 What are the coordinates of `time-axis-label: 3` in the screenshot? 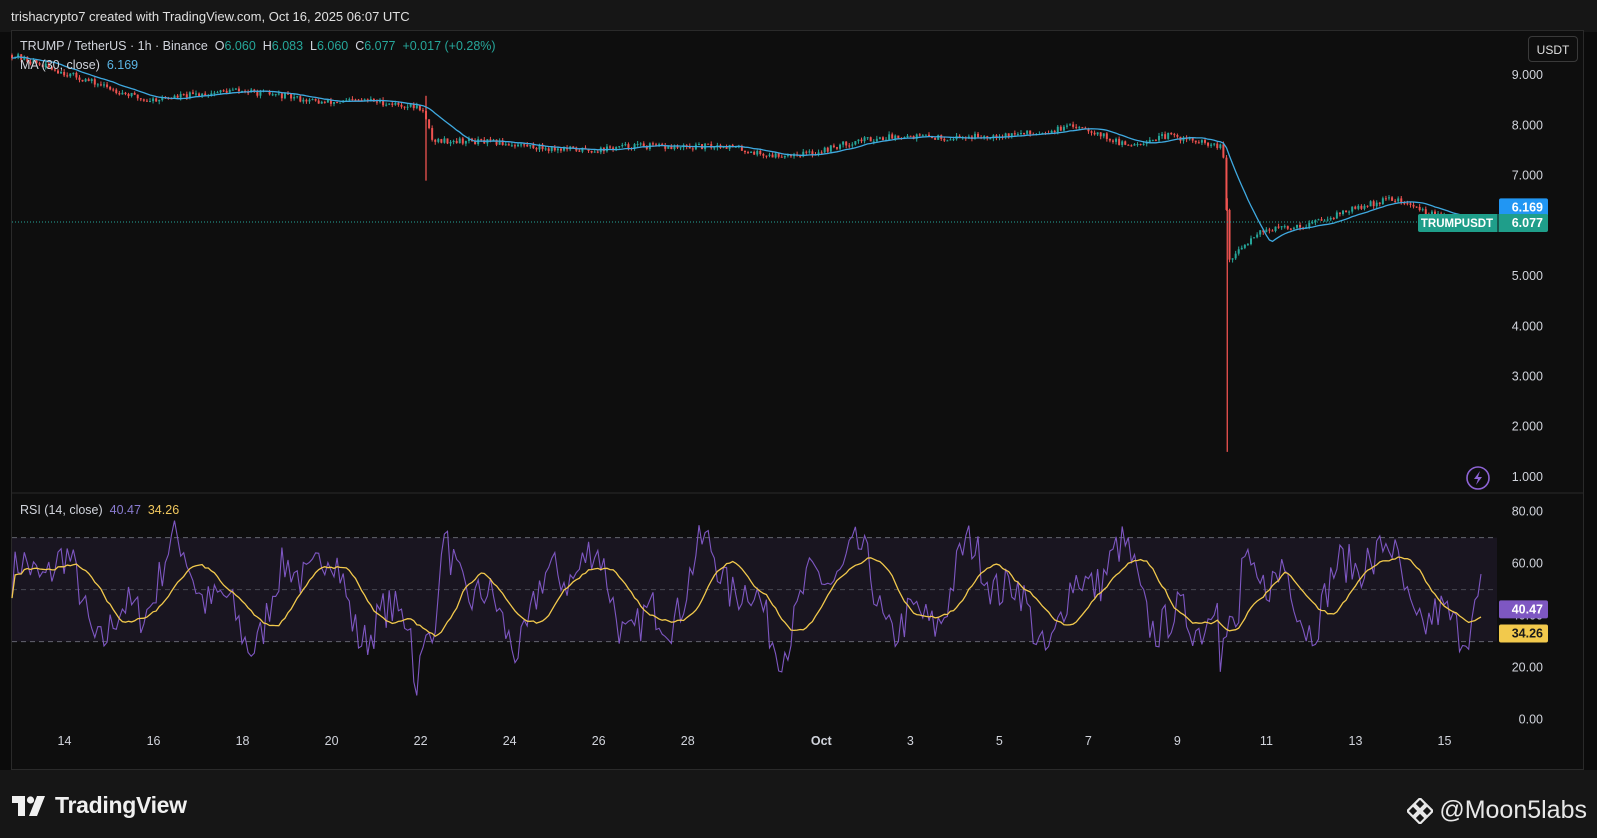 It's located at (910, 741).